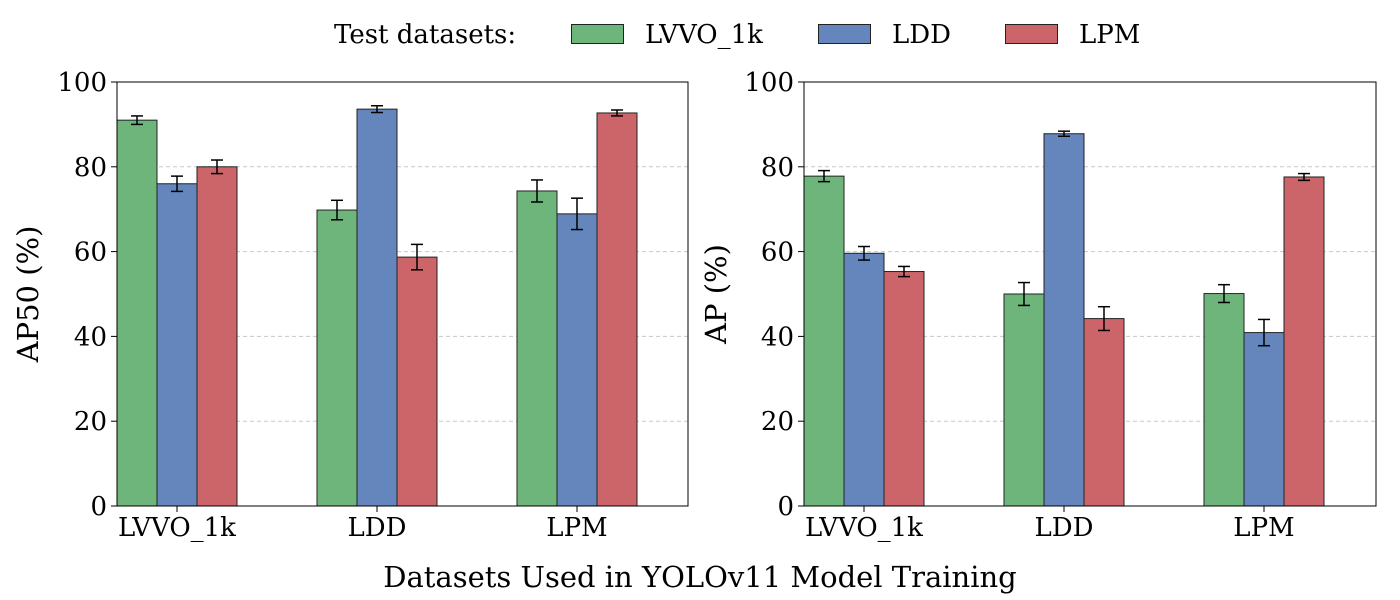 This screenshot has width=1400, height=600. Describe the element at coordinates (28, 295) in the screenshot. I see `y-axis-label: AP50 (%)` at that location.